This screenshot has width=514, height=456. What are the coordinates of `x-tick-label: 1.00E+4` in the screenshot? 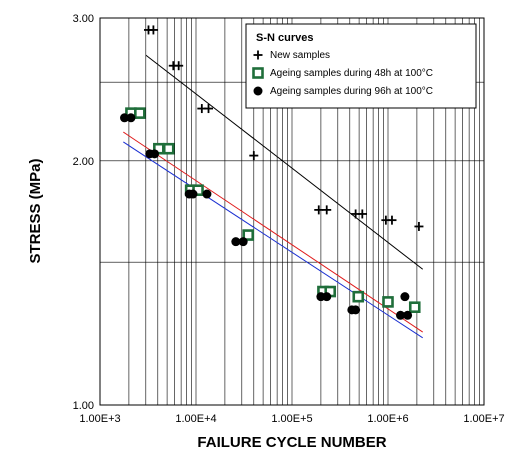 It's located at (195, 419).